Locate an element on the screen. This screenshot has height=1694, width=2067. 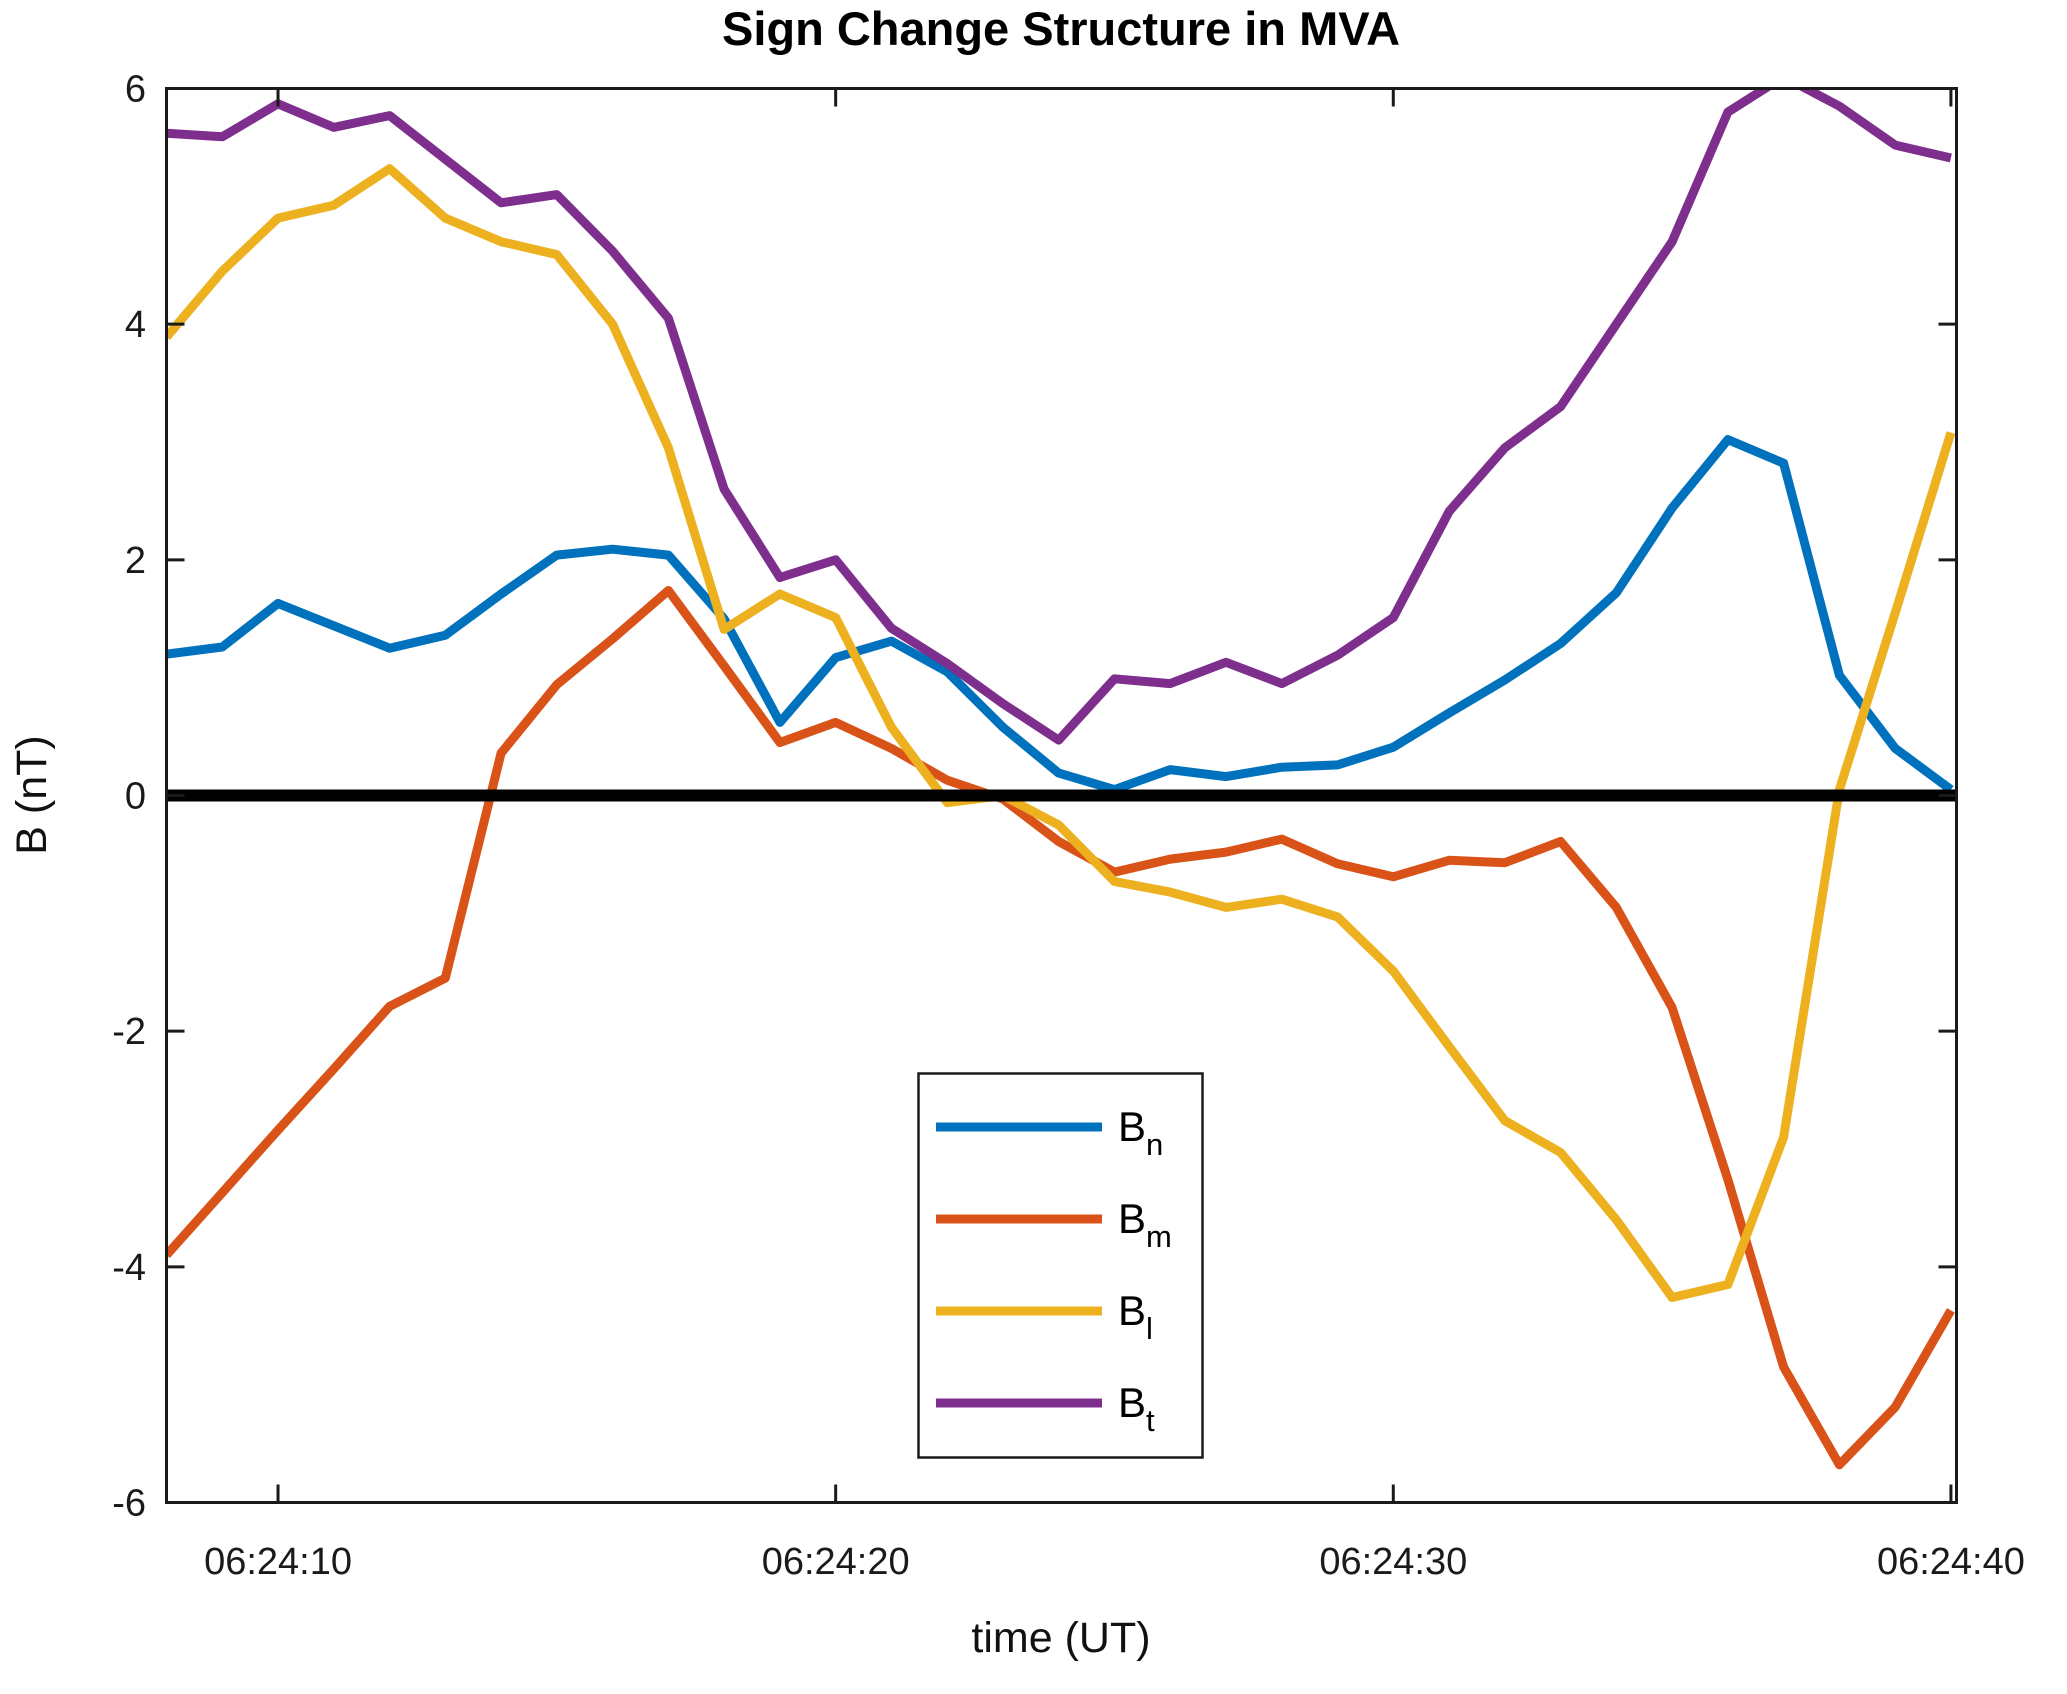
legend: Bn Bm Bl Bt is located at coordinates (1060, 1265).